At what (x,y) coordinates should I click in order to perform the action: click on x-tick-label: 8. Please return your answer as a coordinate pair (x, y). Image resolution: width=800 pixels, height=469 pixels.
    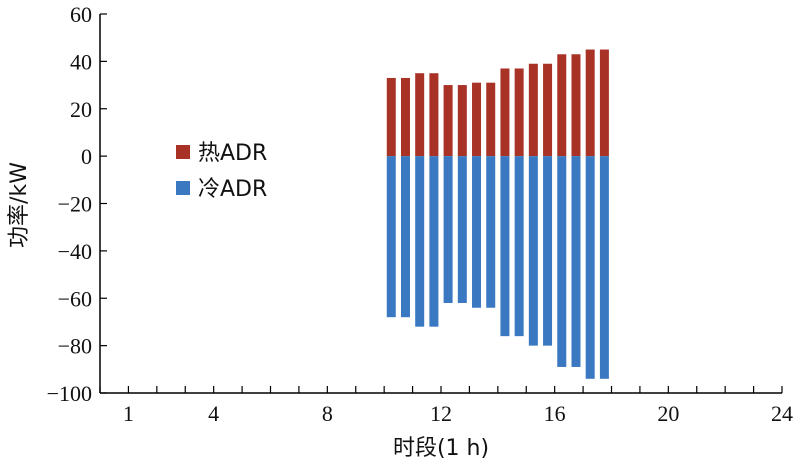
    Looking at the image, I should click on (327, 413).